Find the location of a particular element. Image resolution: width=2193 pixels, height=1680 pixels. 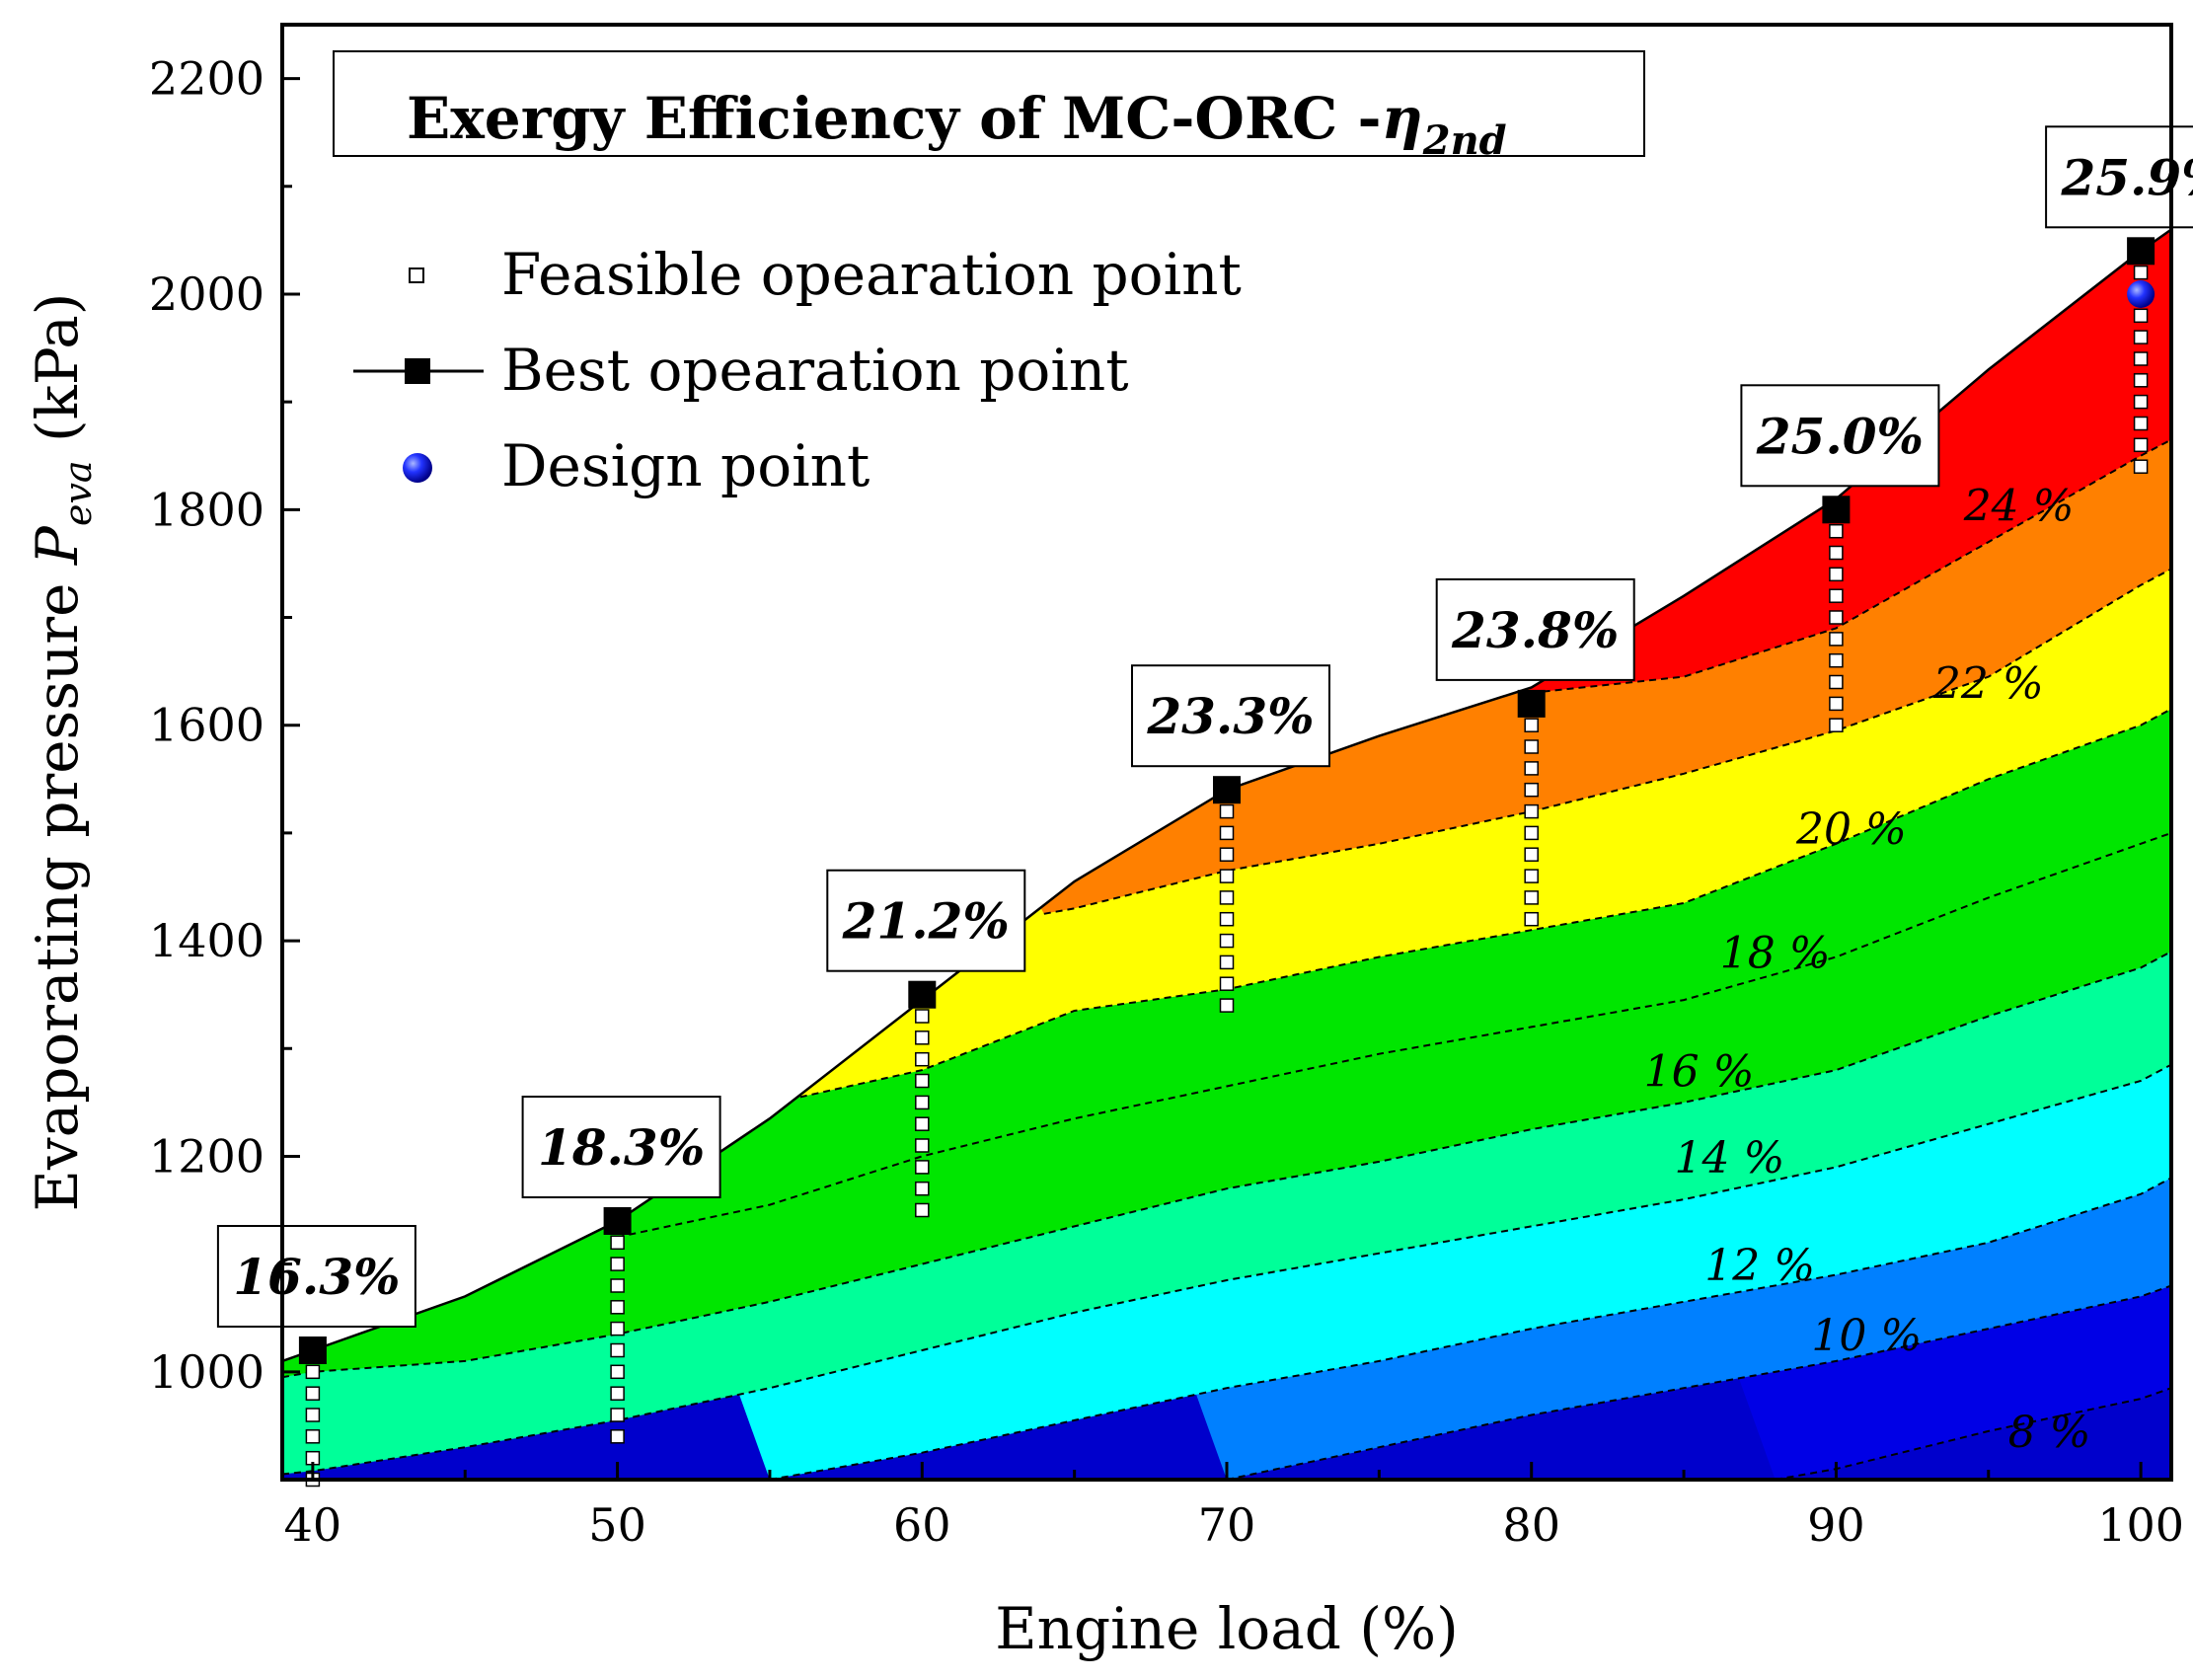

legend-best-label: Best opearation point is located at coordinates (815, 370).